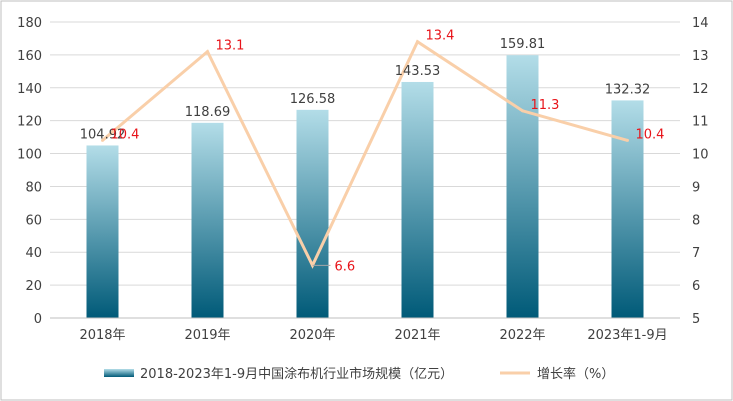  Describe the element at coordinates (696, 187) in the screenshot. I see `y-right-tick-label: 9` at that location.